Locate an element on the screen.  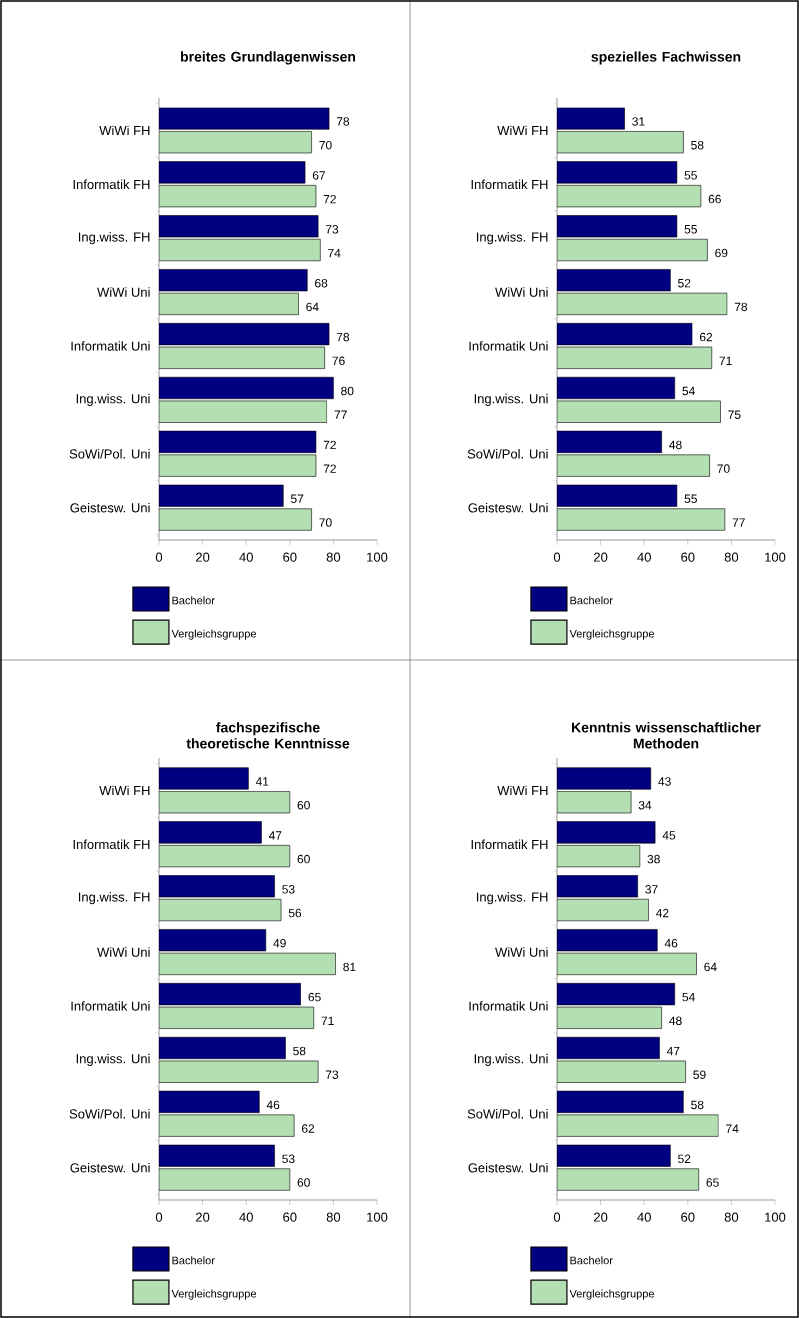
data-label: 71 is located at coordinates (327, 1020).